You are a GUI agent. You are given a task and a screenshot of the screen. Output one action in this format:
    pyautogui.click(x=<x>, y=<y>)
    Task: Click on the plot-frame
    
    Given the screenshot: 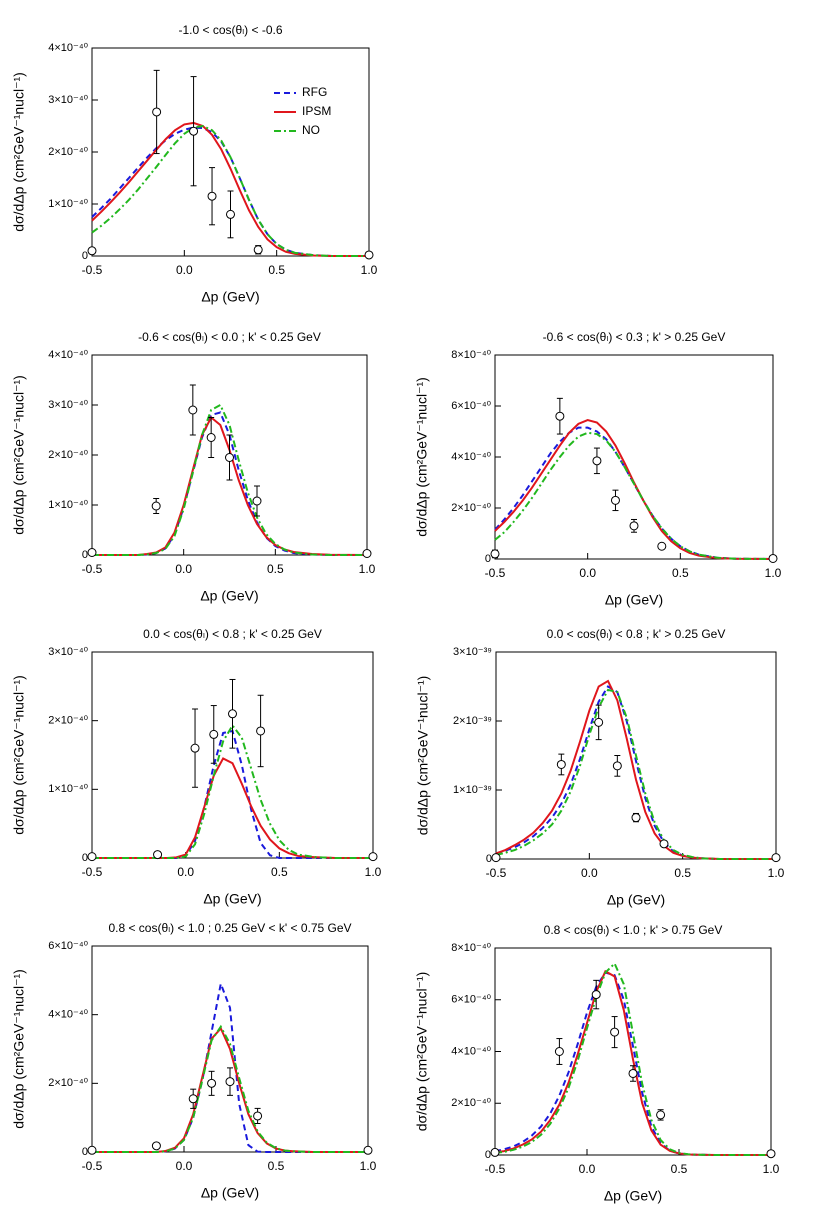 What is the action you would take?
    pyautogui.click(x=232, y=755)
    